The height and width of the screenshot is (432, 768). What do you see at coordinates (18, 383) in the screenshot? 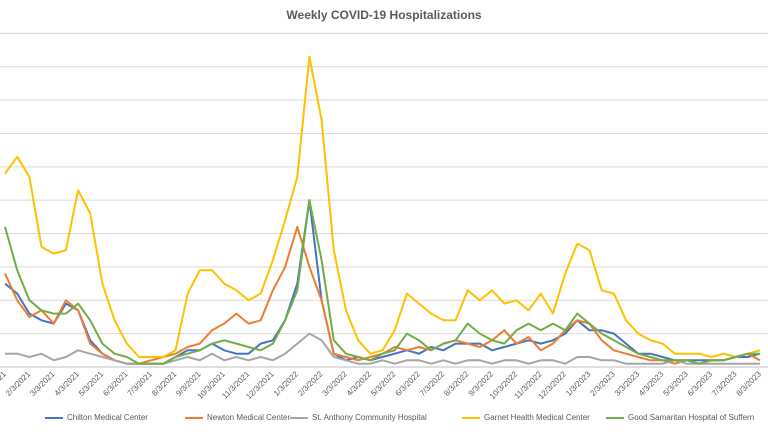
I see `x-tick-label: 2/3/2021` at bounding box center [18, 383].